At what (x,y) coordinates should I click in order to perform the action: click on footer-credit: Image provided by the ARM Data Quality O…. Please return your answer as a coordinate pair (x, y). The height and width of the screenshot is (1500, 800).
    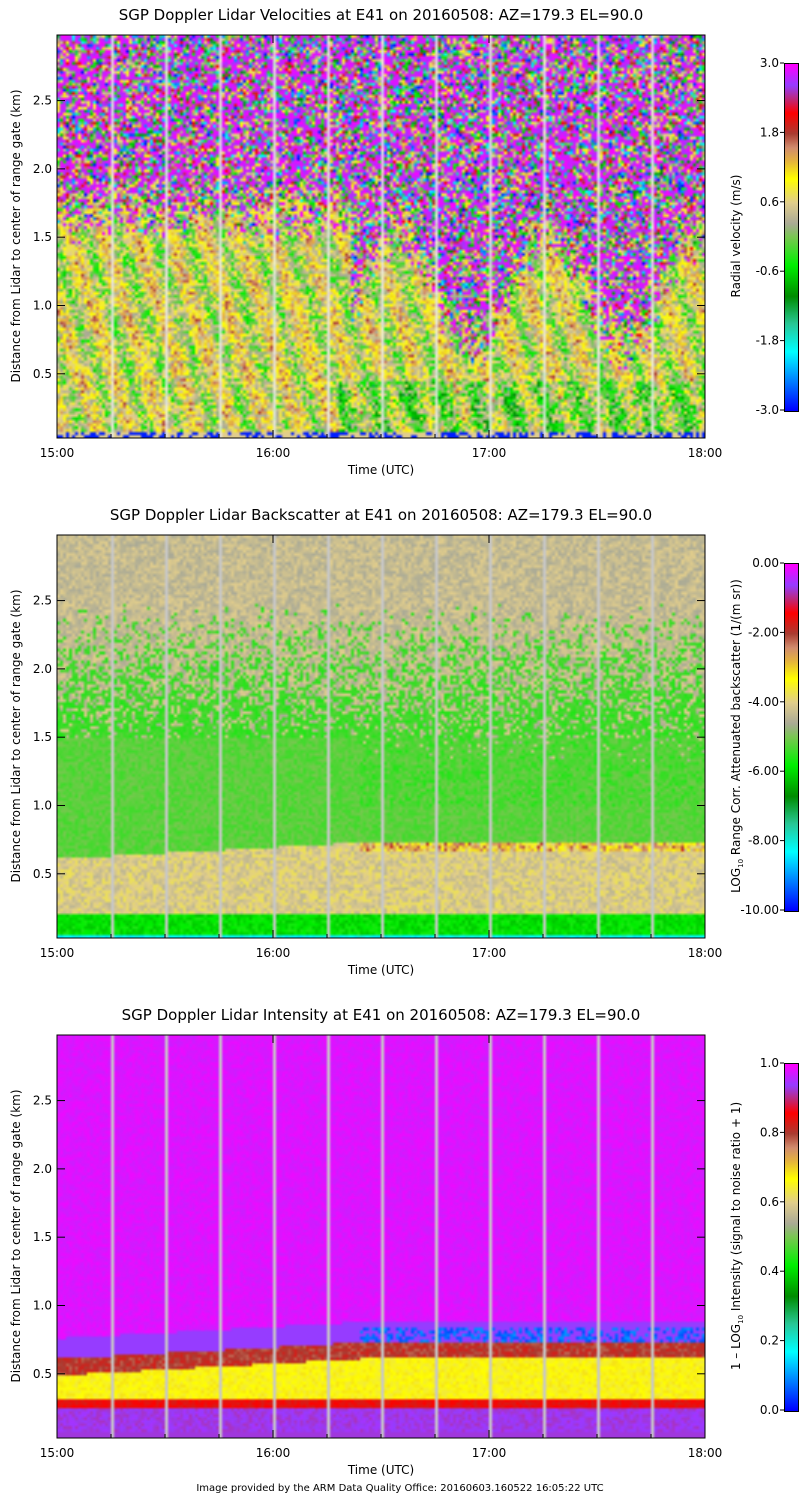
    Looking at the image, I should click on (400, 1488).